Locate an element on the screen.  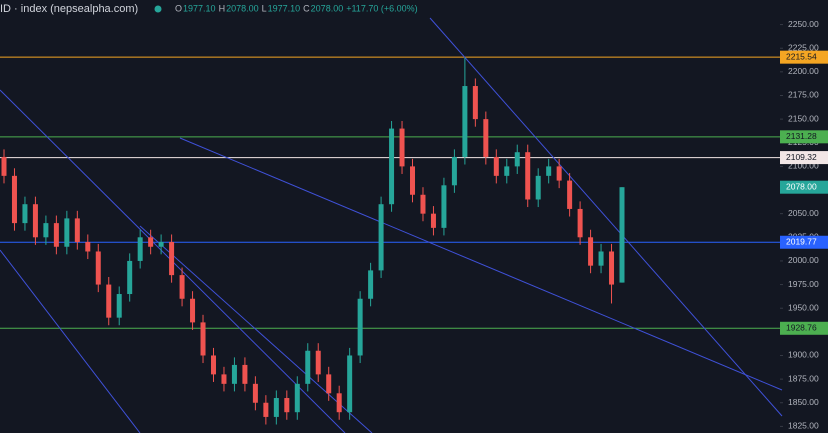
y-tick-label: 2200.00 is located at coordinates (803, 71).